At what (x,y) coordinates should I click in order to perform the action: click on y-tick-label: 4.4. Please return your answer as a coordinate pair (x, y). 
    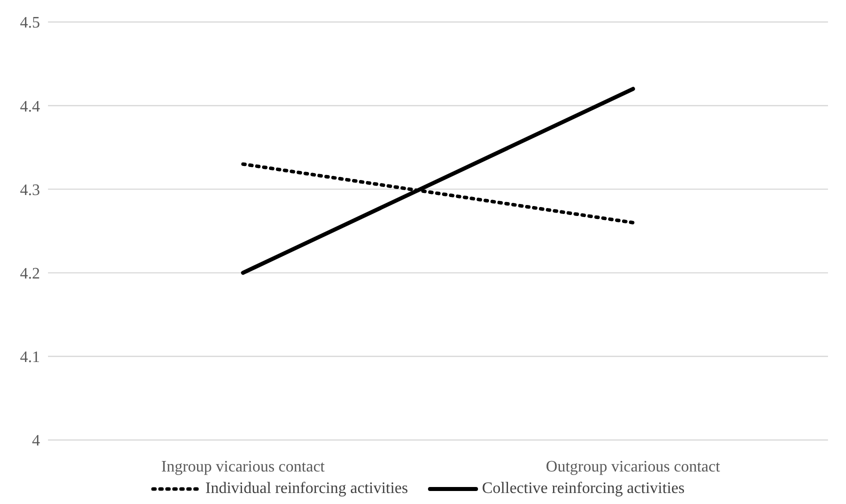
    Looking at the image, I should click on (30, 107).